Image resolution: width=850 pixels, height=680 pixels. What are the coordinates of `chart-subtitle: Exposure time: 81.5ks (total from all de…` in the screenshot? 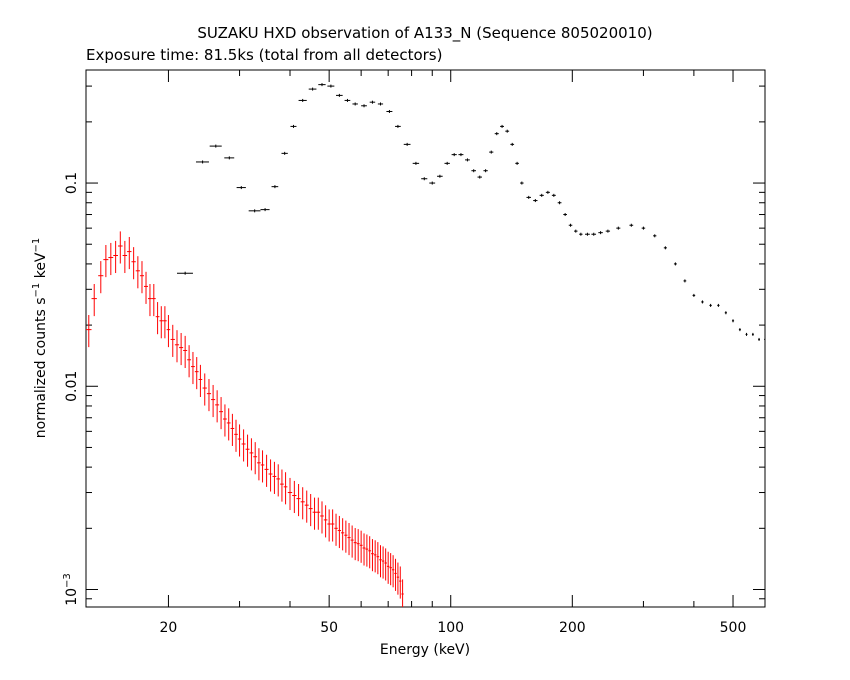 It's located at (264, 55).